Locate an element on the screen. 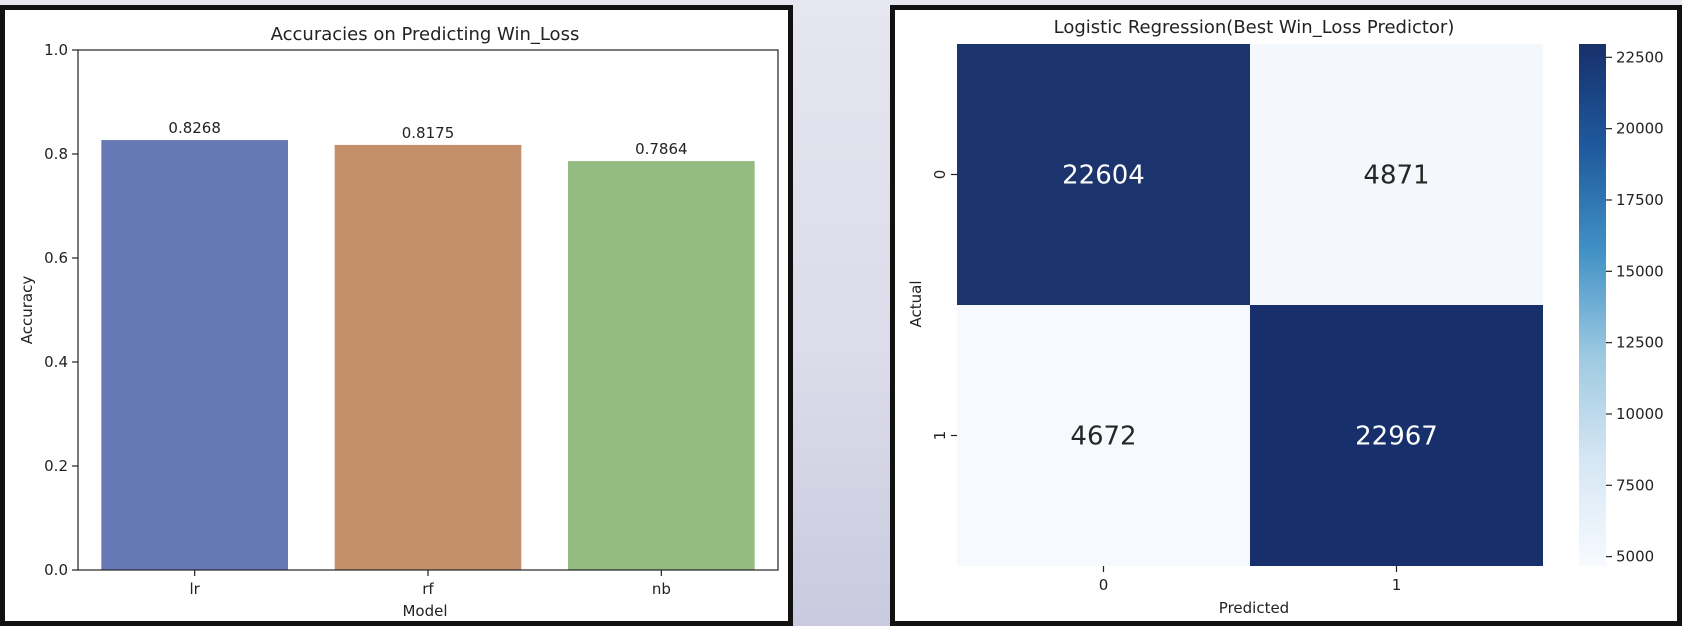  heatmap-cell-label: 4672 is located at coordinates (1103, 437).